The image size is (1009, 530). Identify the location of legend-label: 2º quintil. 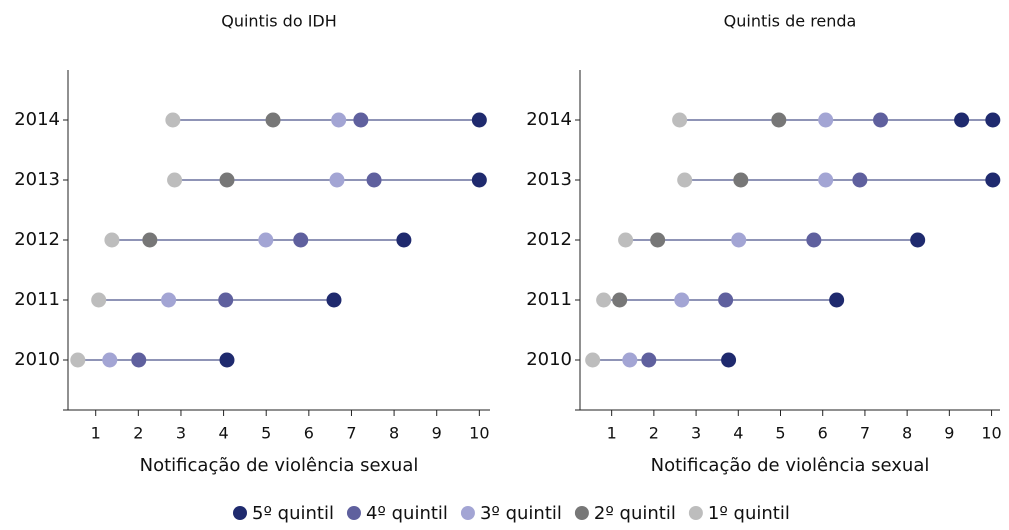
(635, 513).